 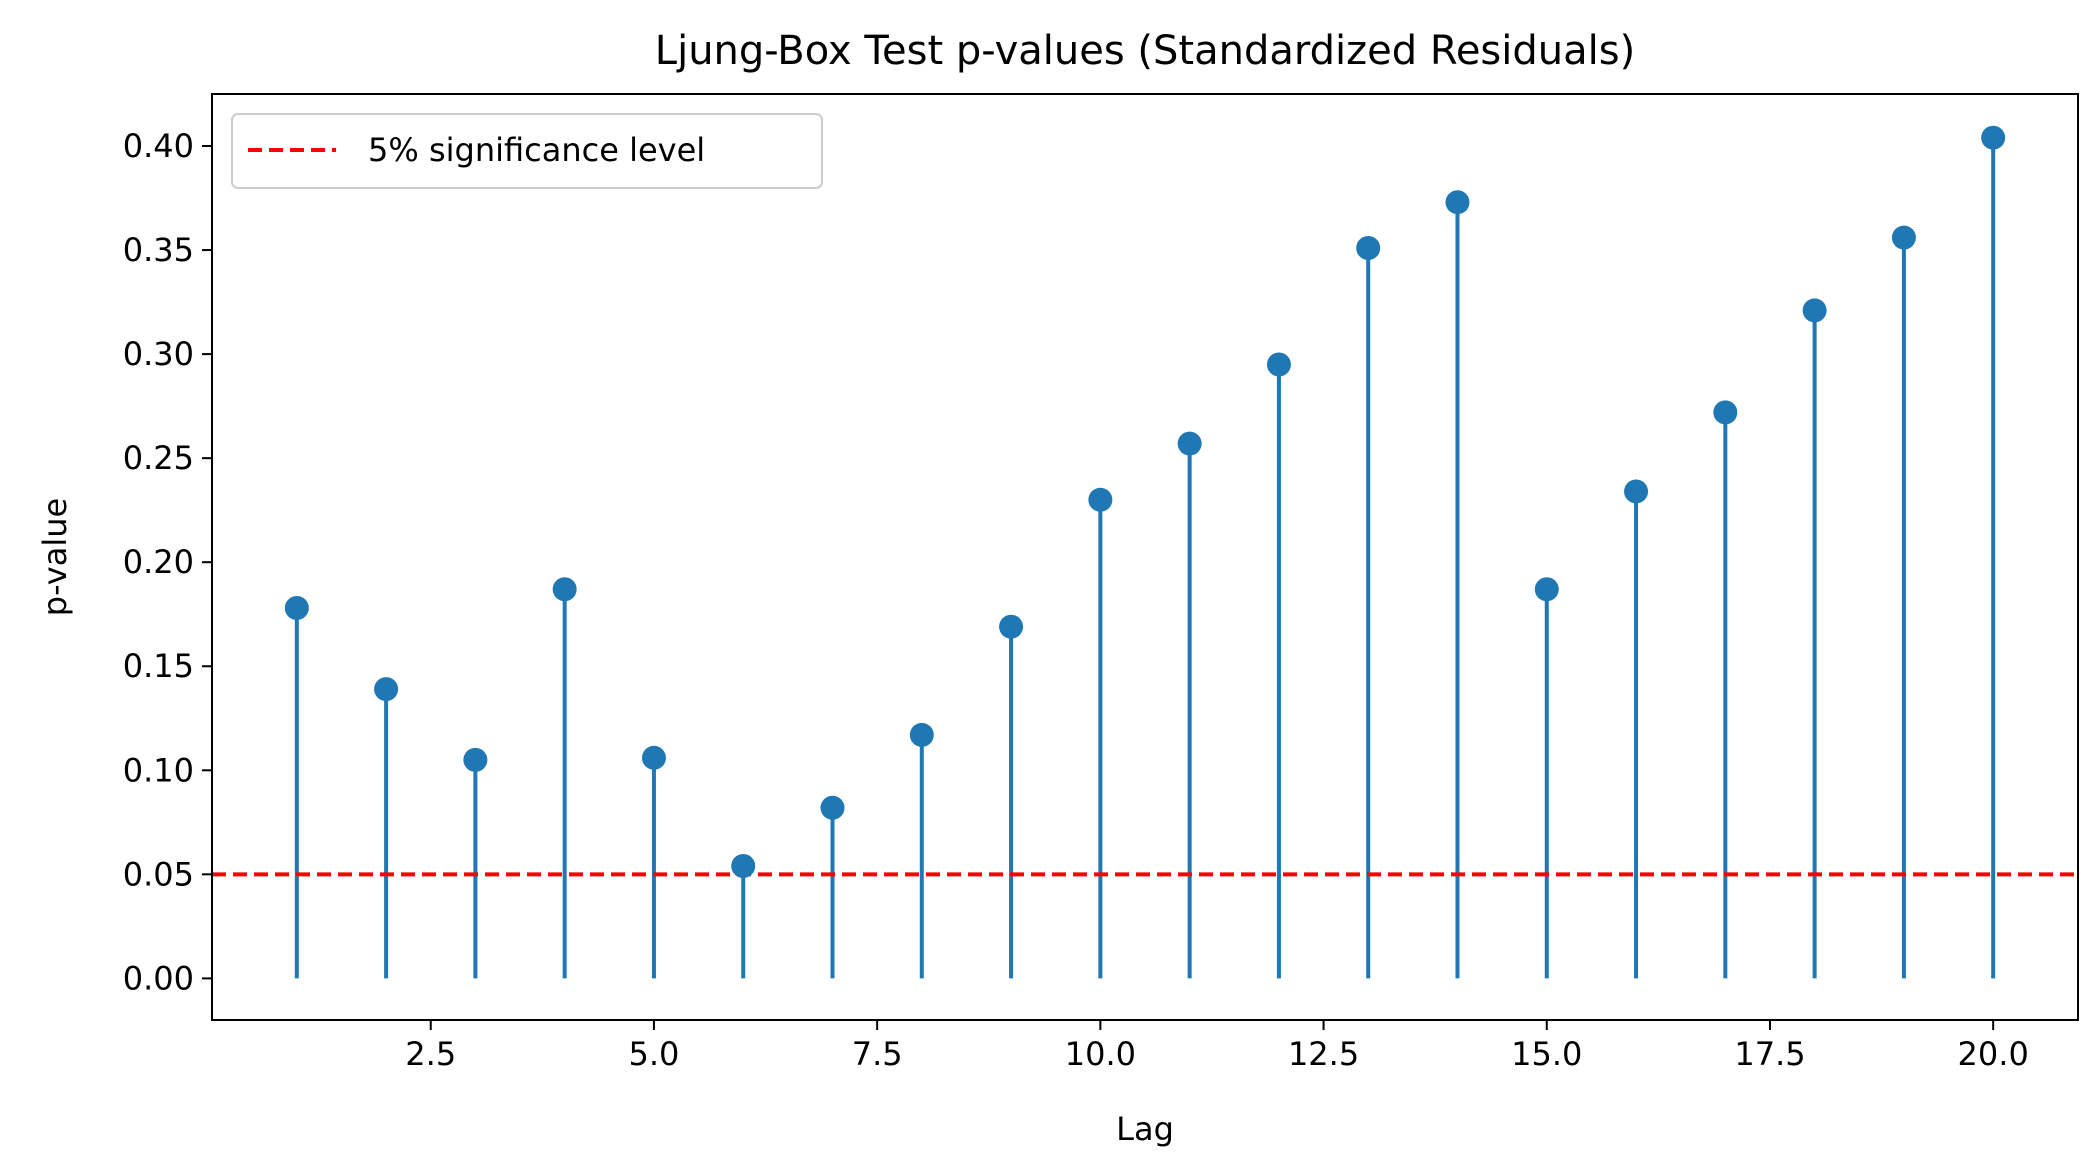 What do you see at coordinates (158, 562) in the screenshot?
I see `y-tick-label: 0.20` at bounding box center [158, 562].